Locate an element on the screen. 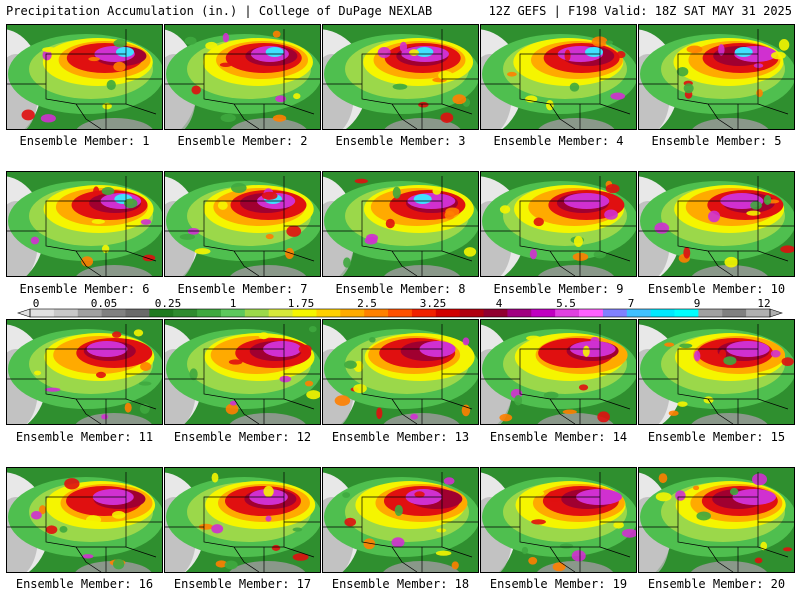 This screenshot has height=600, width=800. ensemble-member-label: Ensemble Member: 18 is located at coordinates (400, 584).